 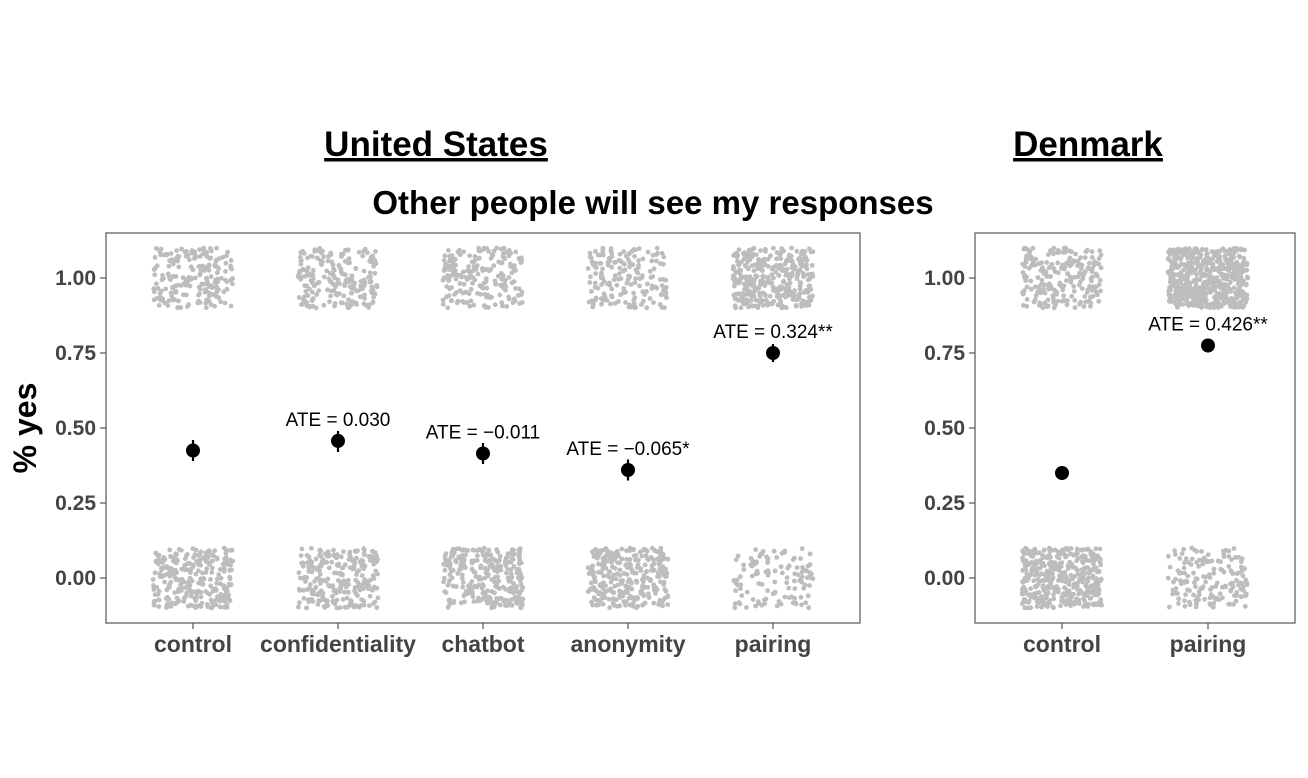 What do you see at coordinates (1061, 428) in the screenshot?
I see `jitter-points` at bounding box center [1061, 428].